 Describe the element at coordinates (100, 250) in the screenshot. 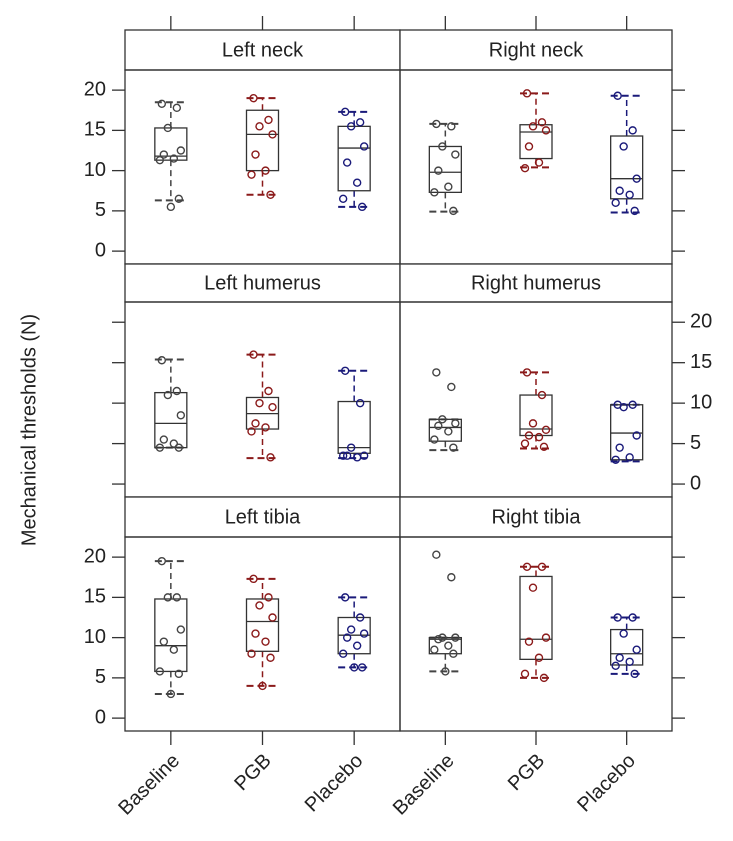

I see `y-tick-label: 0` at that location.